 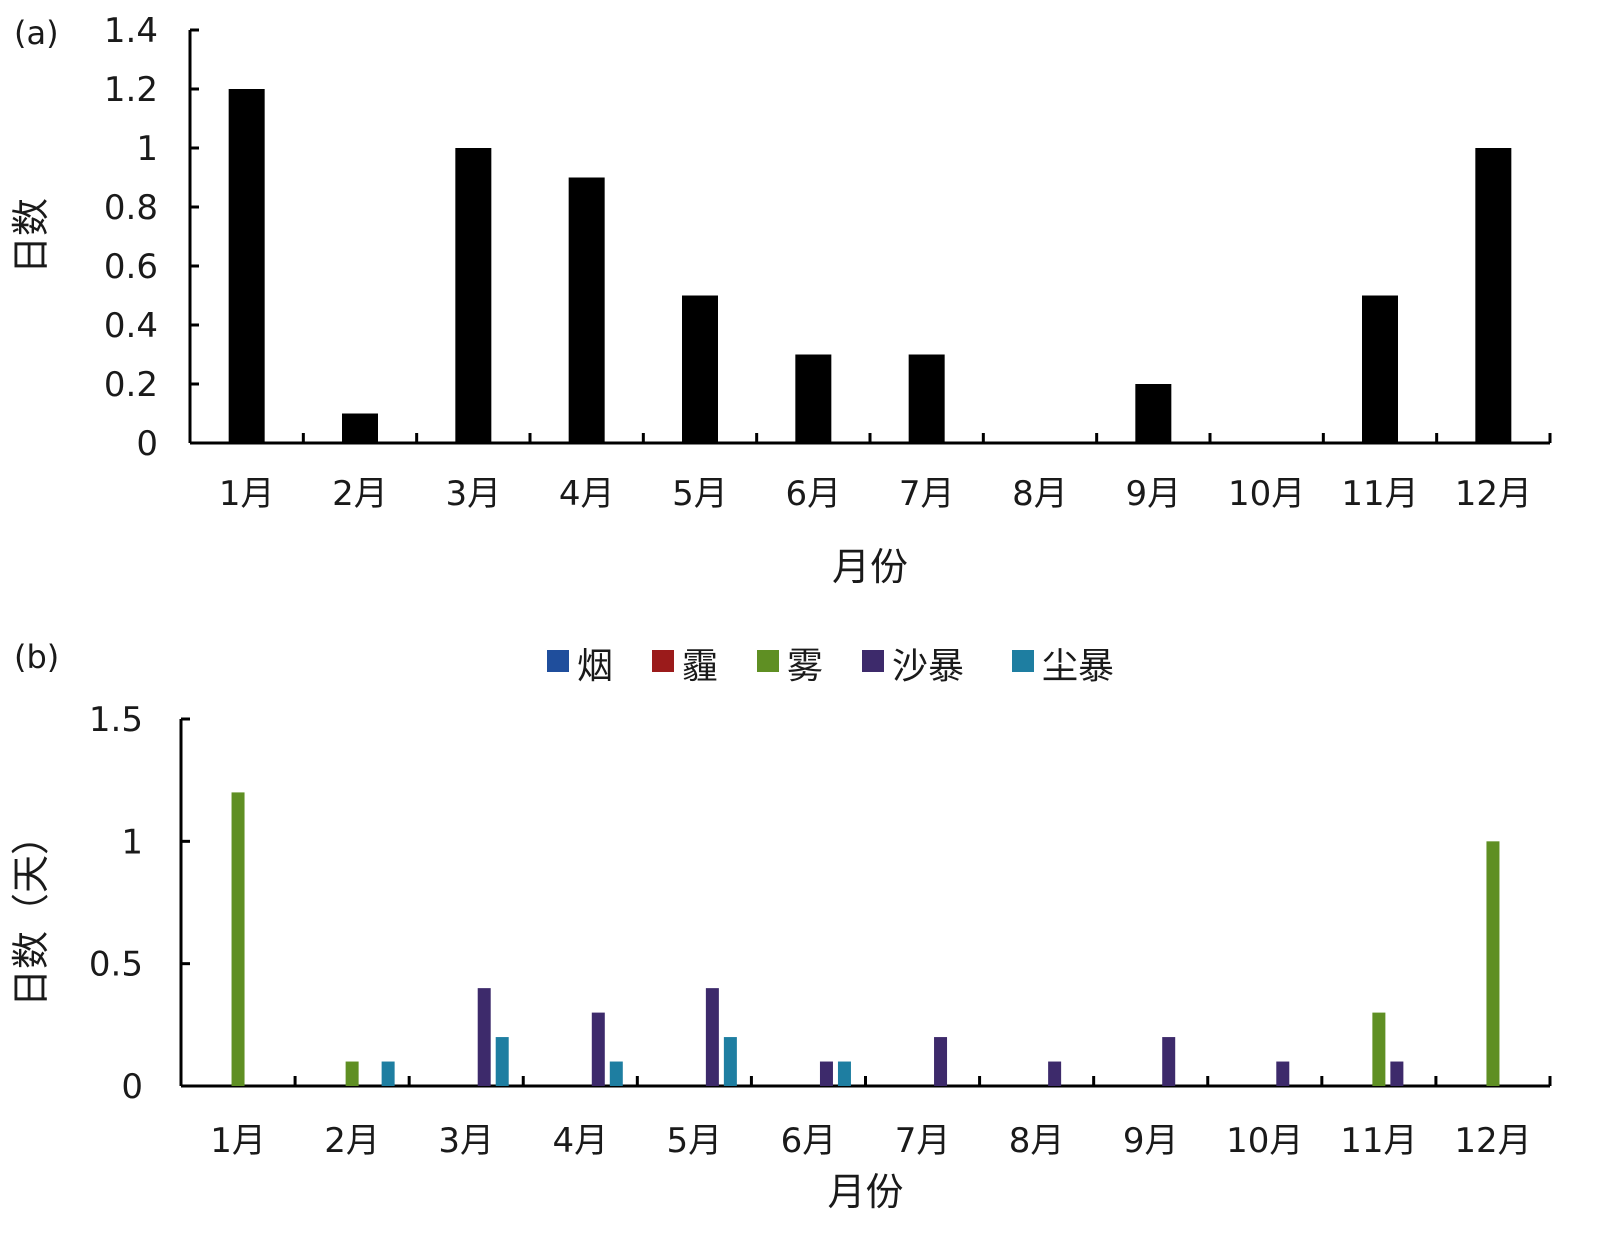 What do you see at coordinates (941, 1061) in the screenshot?
I see `bar-沙暴-7月` at bounding box center [941, 1061].